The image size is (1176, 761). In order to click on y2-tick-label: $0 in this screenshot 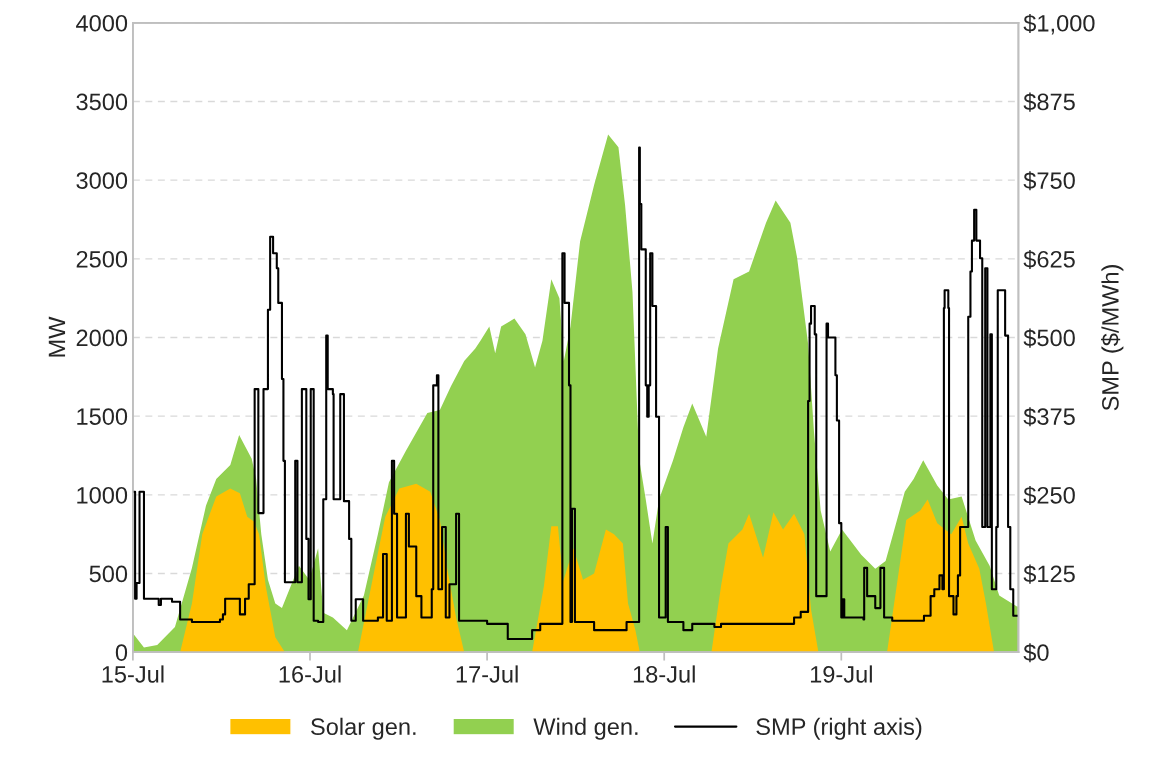, I will do `click(1036, 653)`.